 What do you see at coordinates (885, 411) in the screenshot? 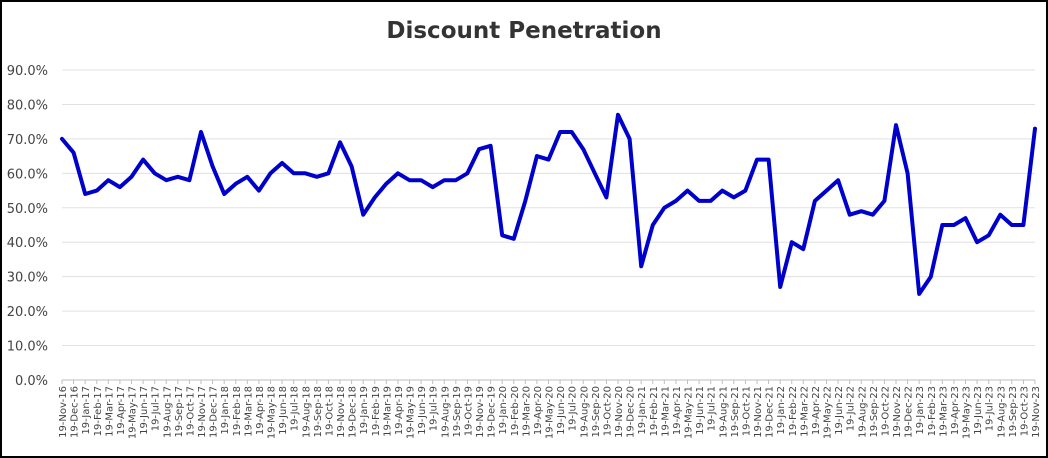
I see `x-tick-label: 19-Oct-22` at bounding box center [885, 411].